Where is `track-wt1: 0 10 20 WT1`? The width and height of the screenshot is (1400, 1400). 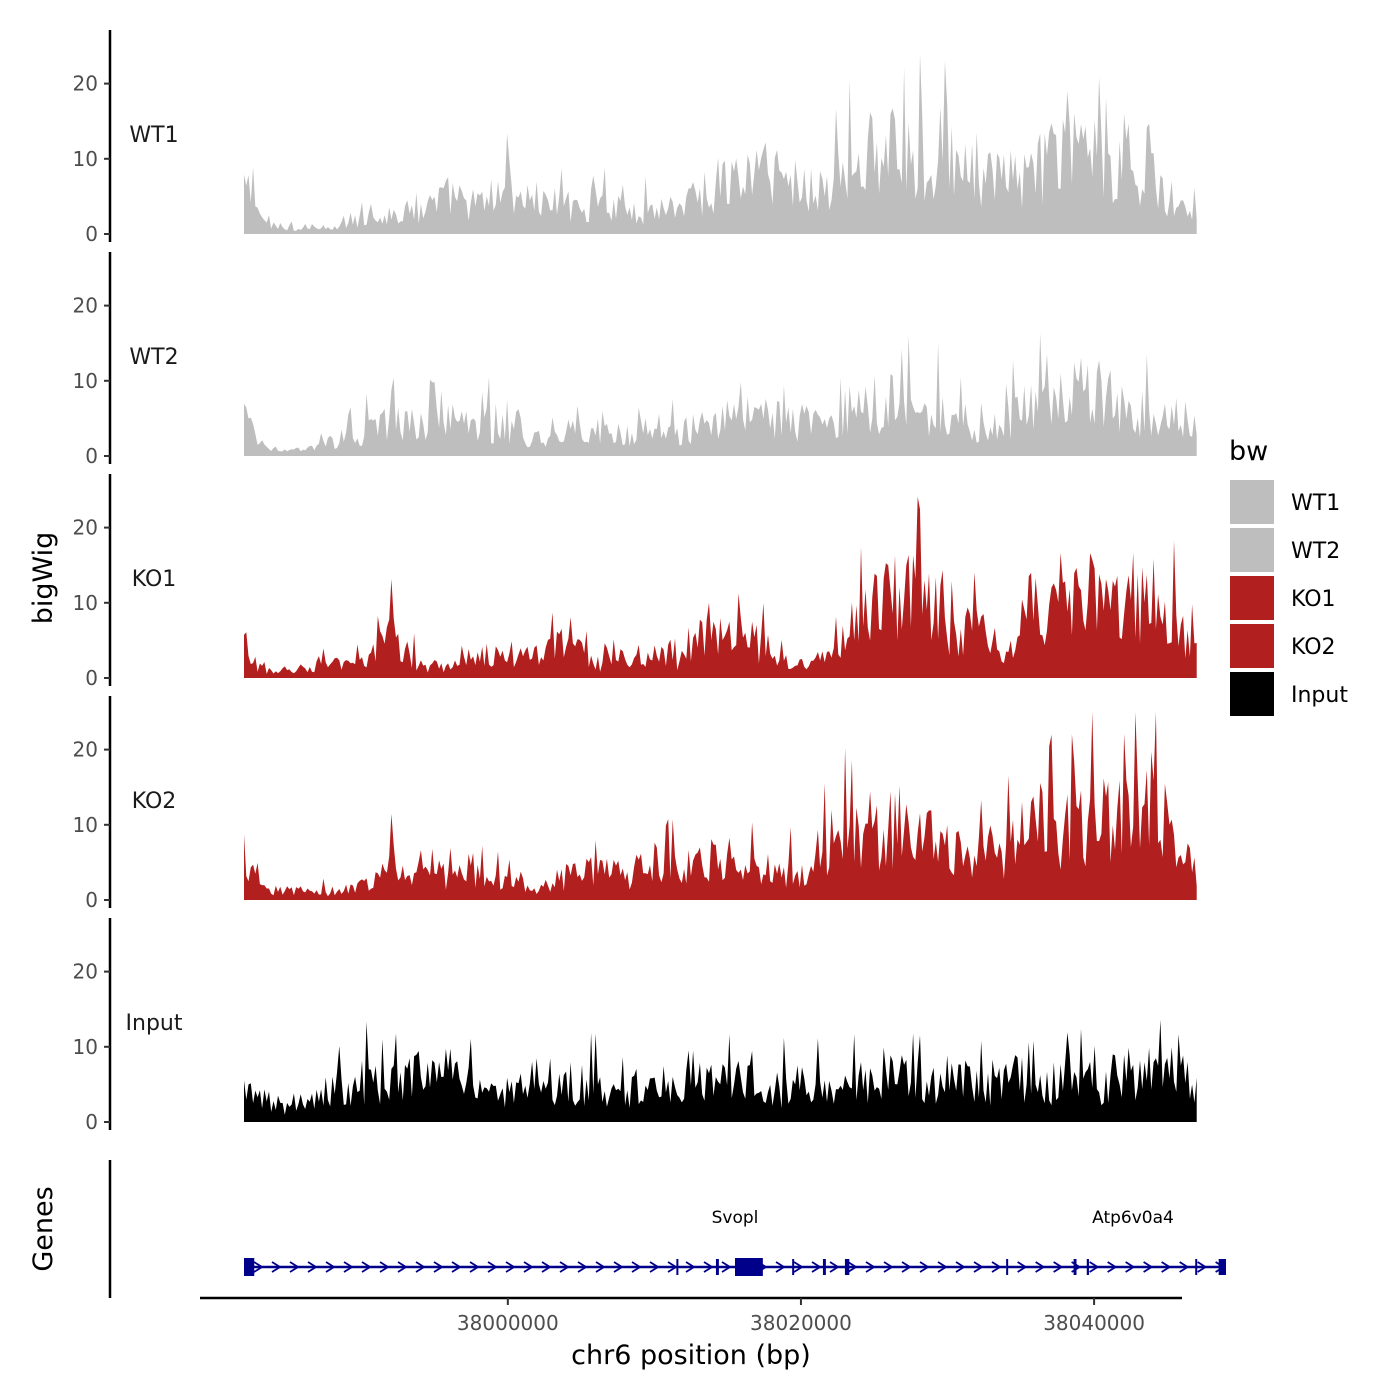
track-wt1: 0 10 20 WT1 is located at coordinates (635, 138).